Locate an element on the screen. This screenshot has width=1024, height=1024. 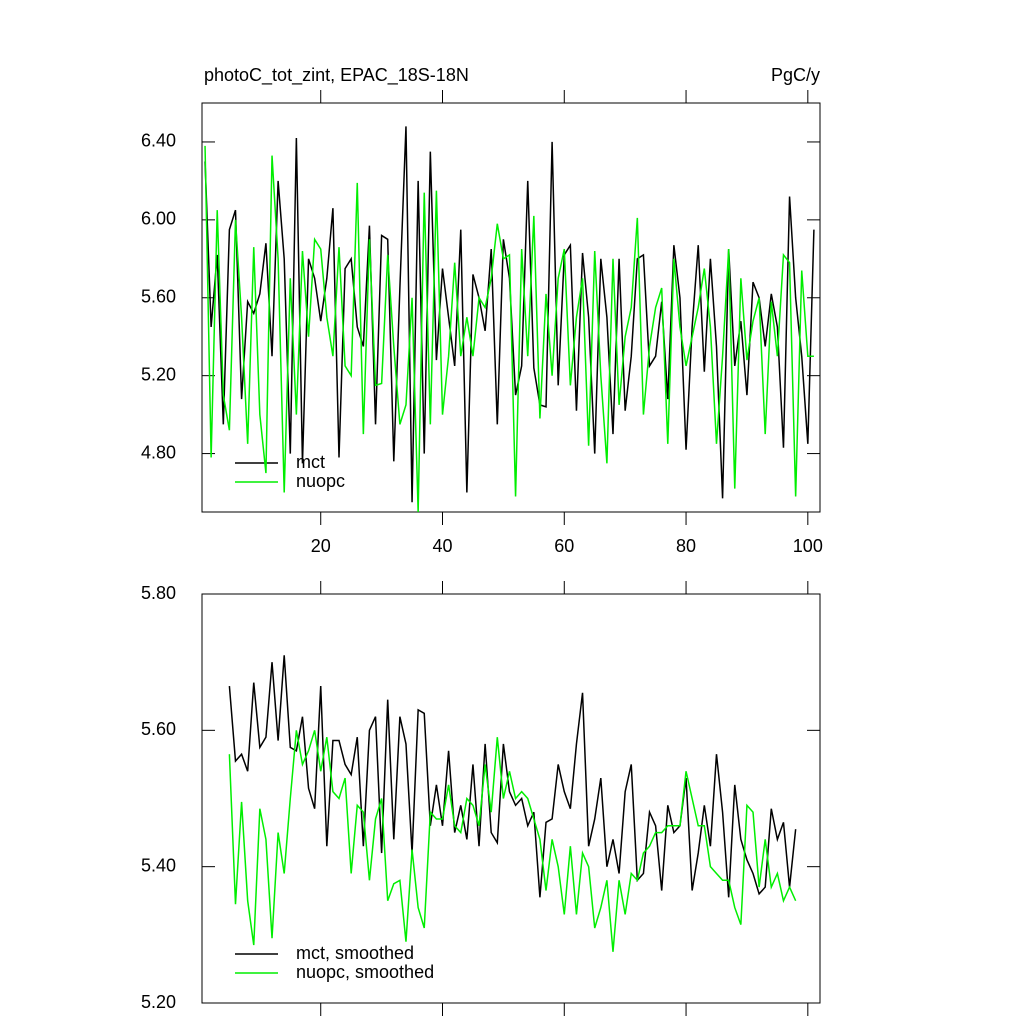
x-tick-label: 20 is located at coordinates (321, 546).